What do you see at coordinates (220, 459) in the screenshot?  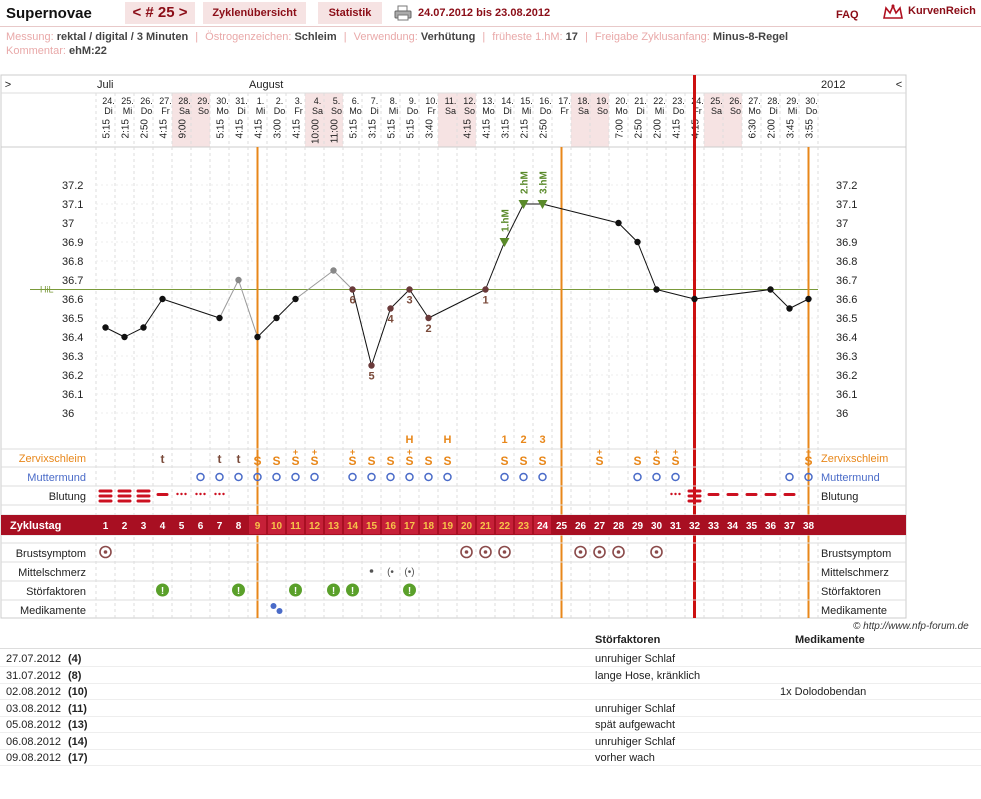 I see `mucus-dry: t` at bounding box center [220, 459].